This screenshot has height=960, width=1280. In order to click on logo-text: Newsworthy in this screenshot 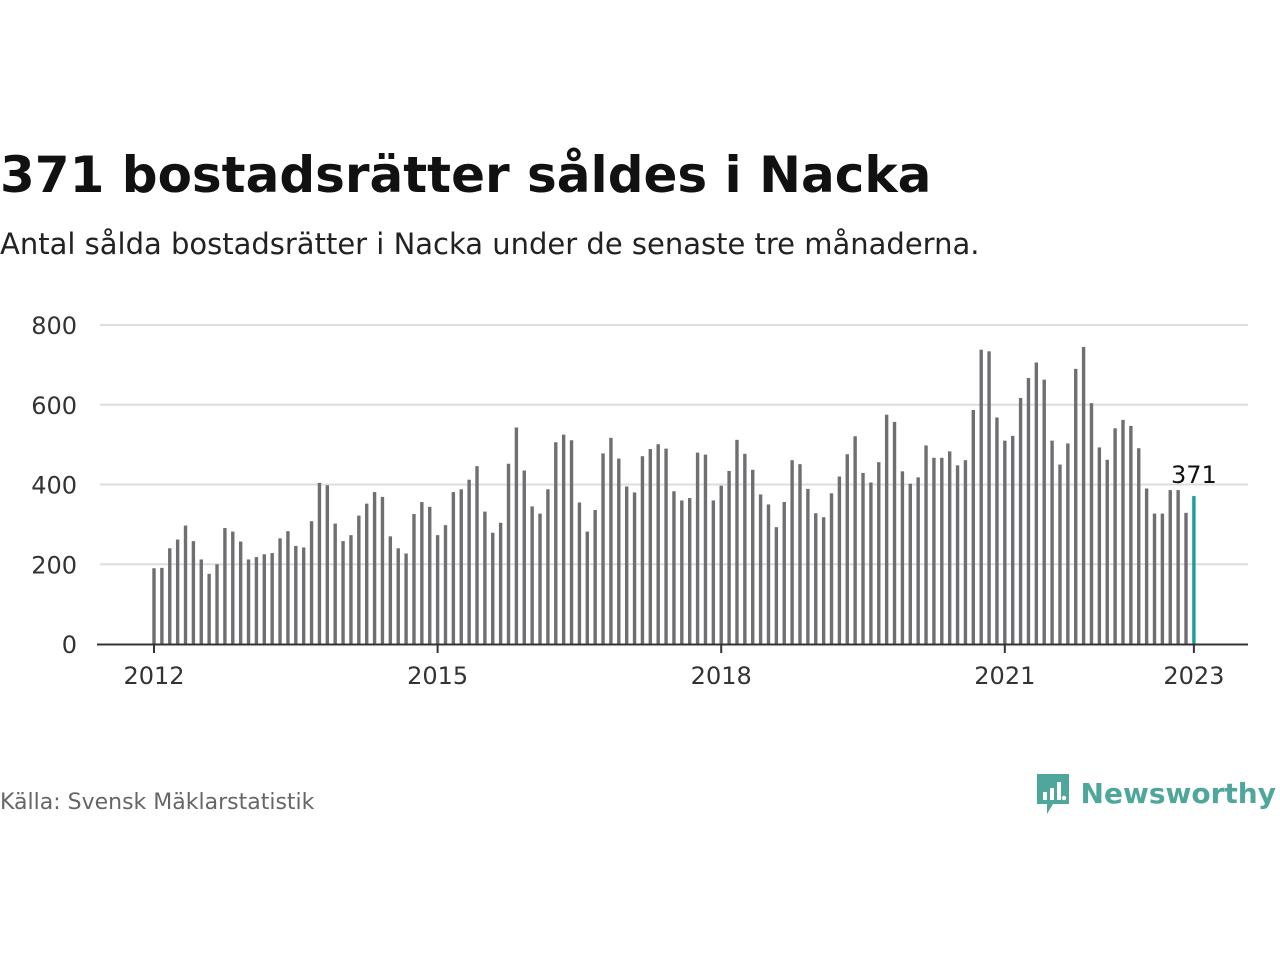, I will do `click(1178, 793)`.